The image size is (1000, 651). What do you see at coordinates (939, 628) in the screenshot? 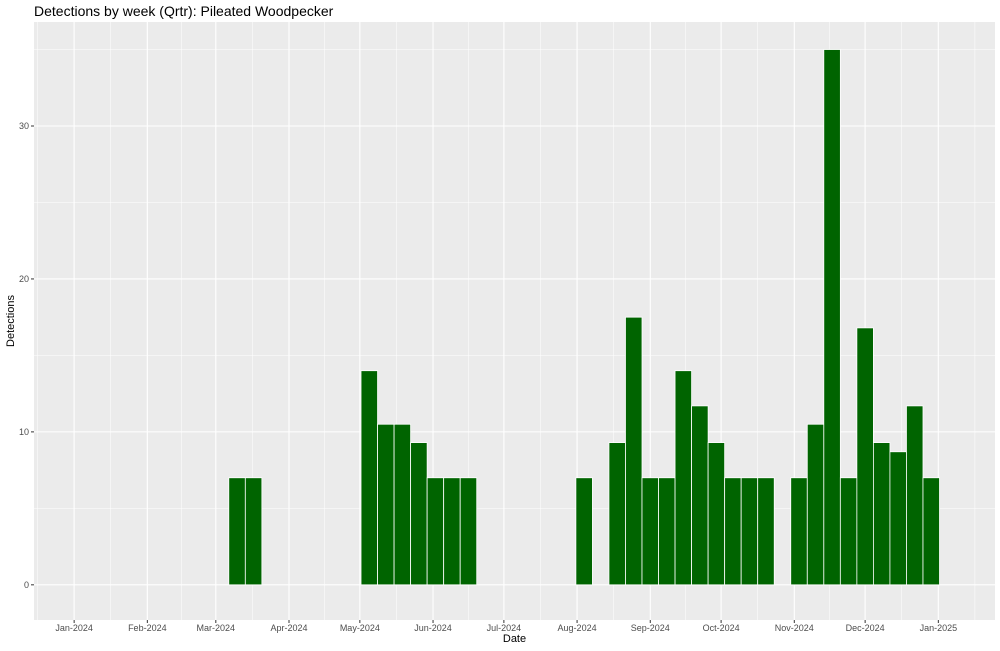
I see `x-tick-label: Jan-2025` at bounding box center [939, 628].